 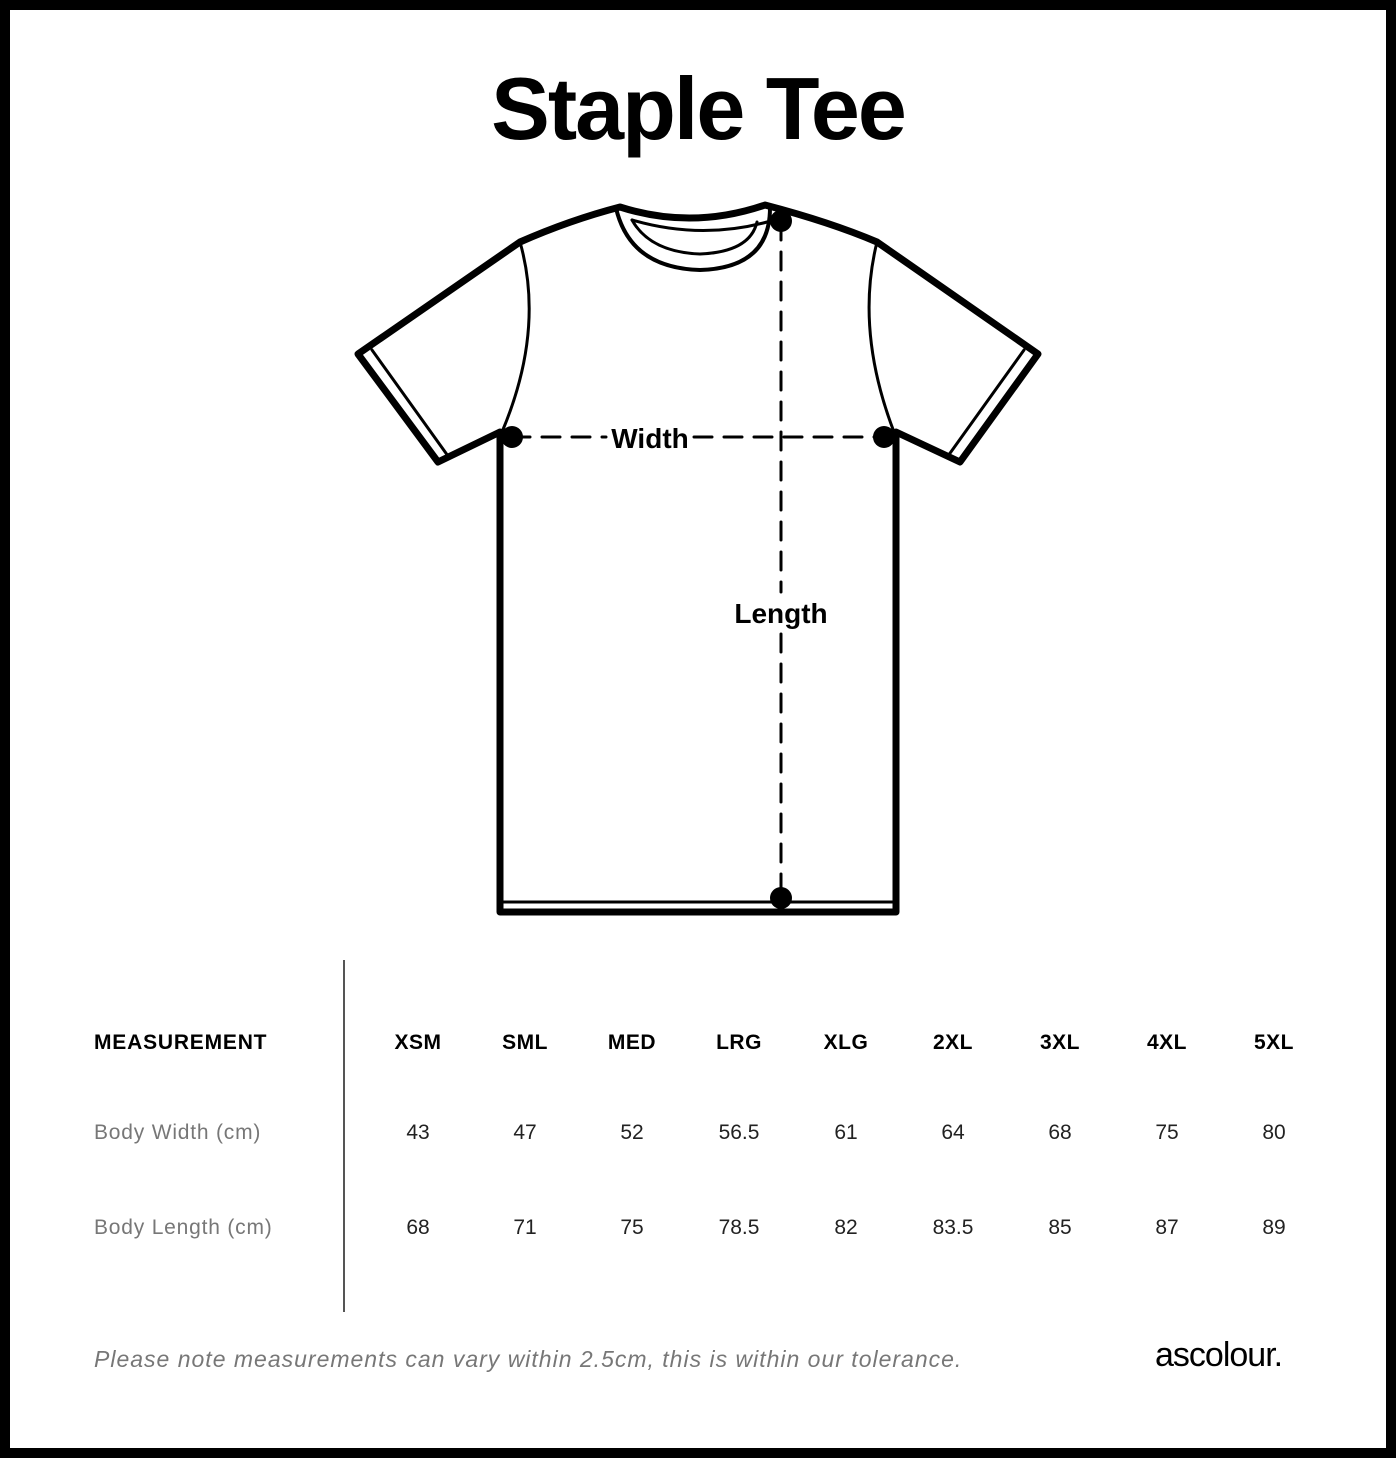 What do you see at coordinates (525, 1227) in the screenshot?
I see `table-cell: 71` at bounding box center [525, 1227].